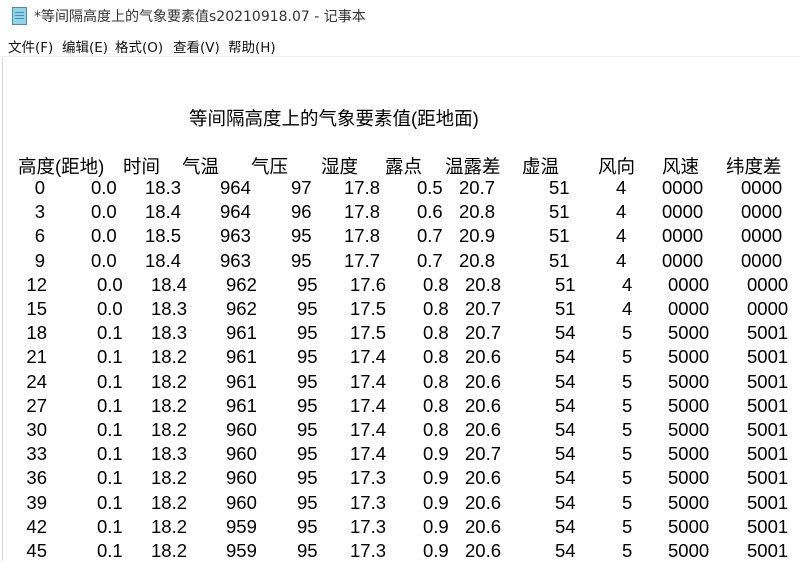  What do you see at coordinates (36, 454) in the screenshot?
I see `cell-height: 33` at bounding box center [36, 454].